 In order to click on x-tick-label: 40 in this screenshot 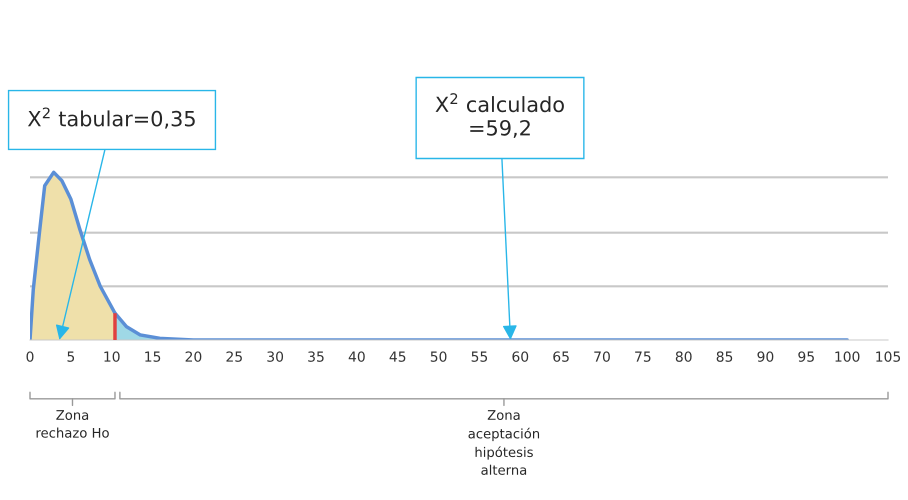, I will do `click(356, 356)`.